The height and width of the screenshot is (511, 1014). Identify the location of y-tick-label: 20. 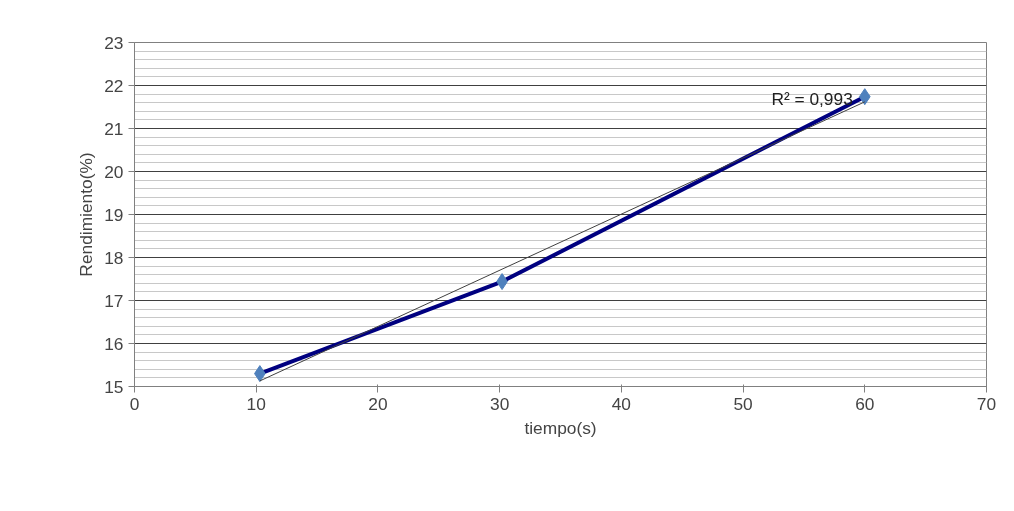
(114, 171).